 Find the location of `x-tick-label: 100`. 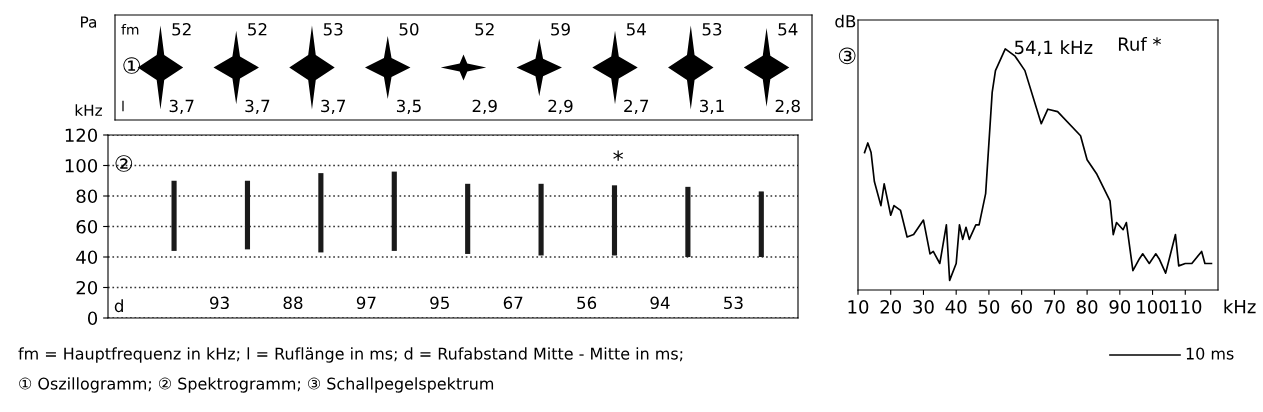

x-tick-label: 100 is located at coordinates (1153, 307).